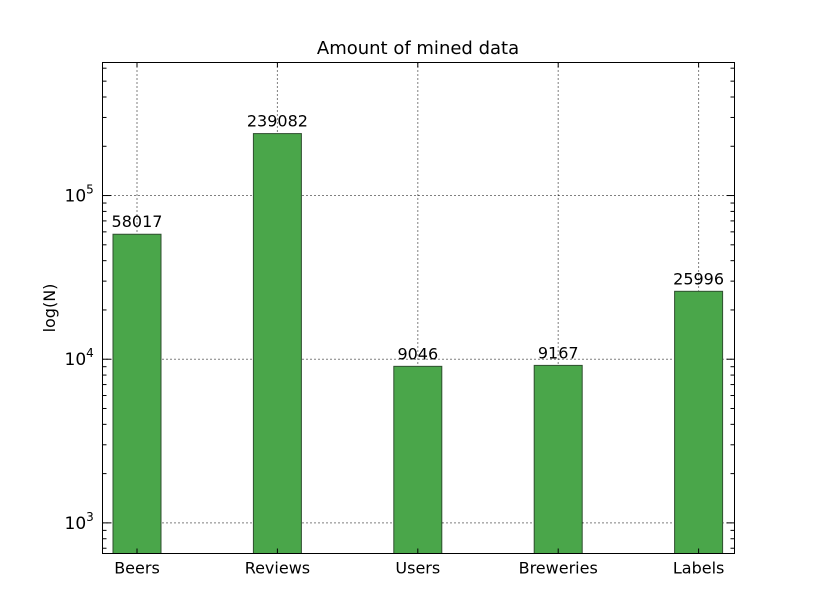 The width and height of the screenshot is (815, 615). Describe the element at coordinates (558, 459) in the screenshot. I see `bar-breweries` at that location.